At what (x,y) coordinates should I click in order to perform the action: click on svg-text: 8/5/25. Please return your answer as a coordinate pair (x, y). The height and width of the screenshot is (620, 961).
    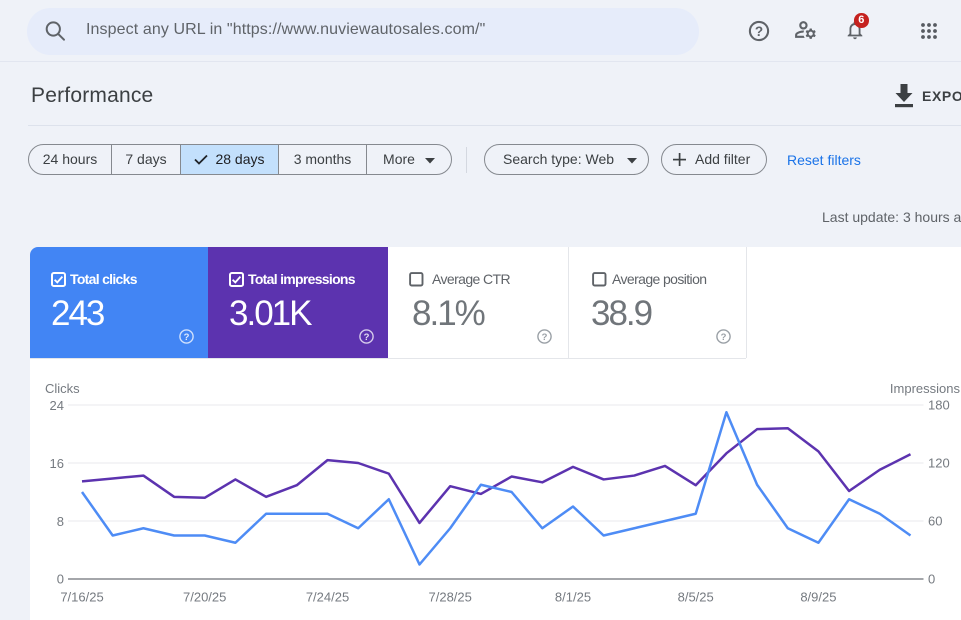
    Looking at the image, I should click on (696, 597).